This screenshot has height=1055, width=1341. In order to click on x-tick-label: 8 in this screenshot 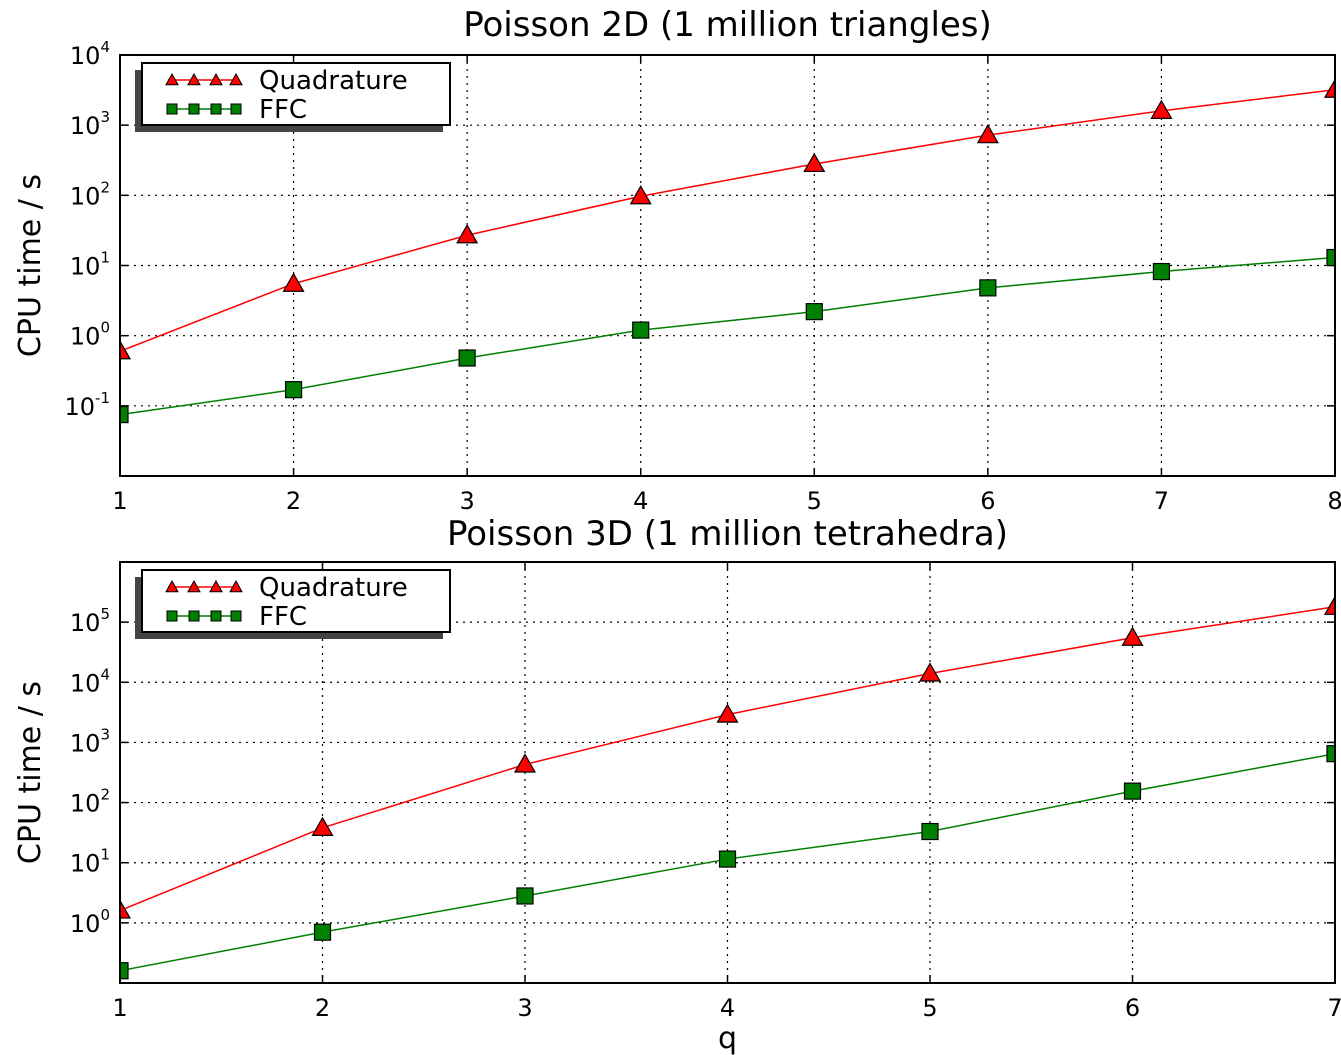, I will do `click(1334, 501)`.